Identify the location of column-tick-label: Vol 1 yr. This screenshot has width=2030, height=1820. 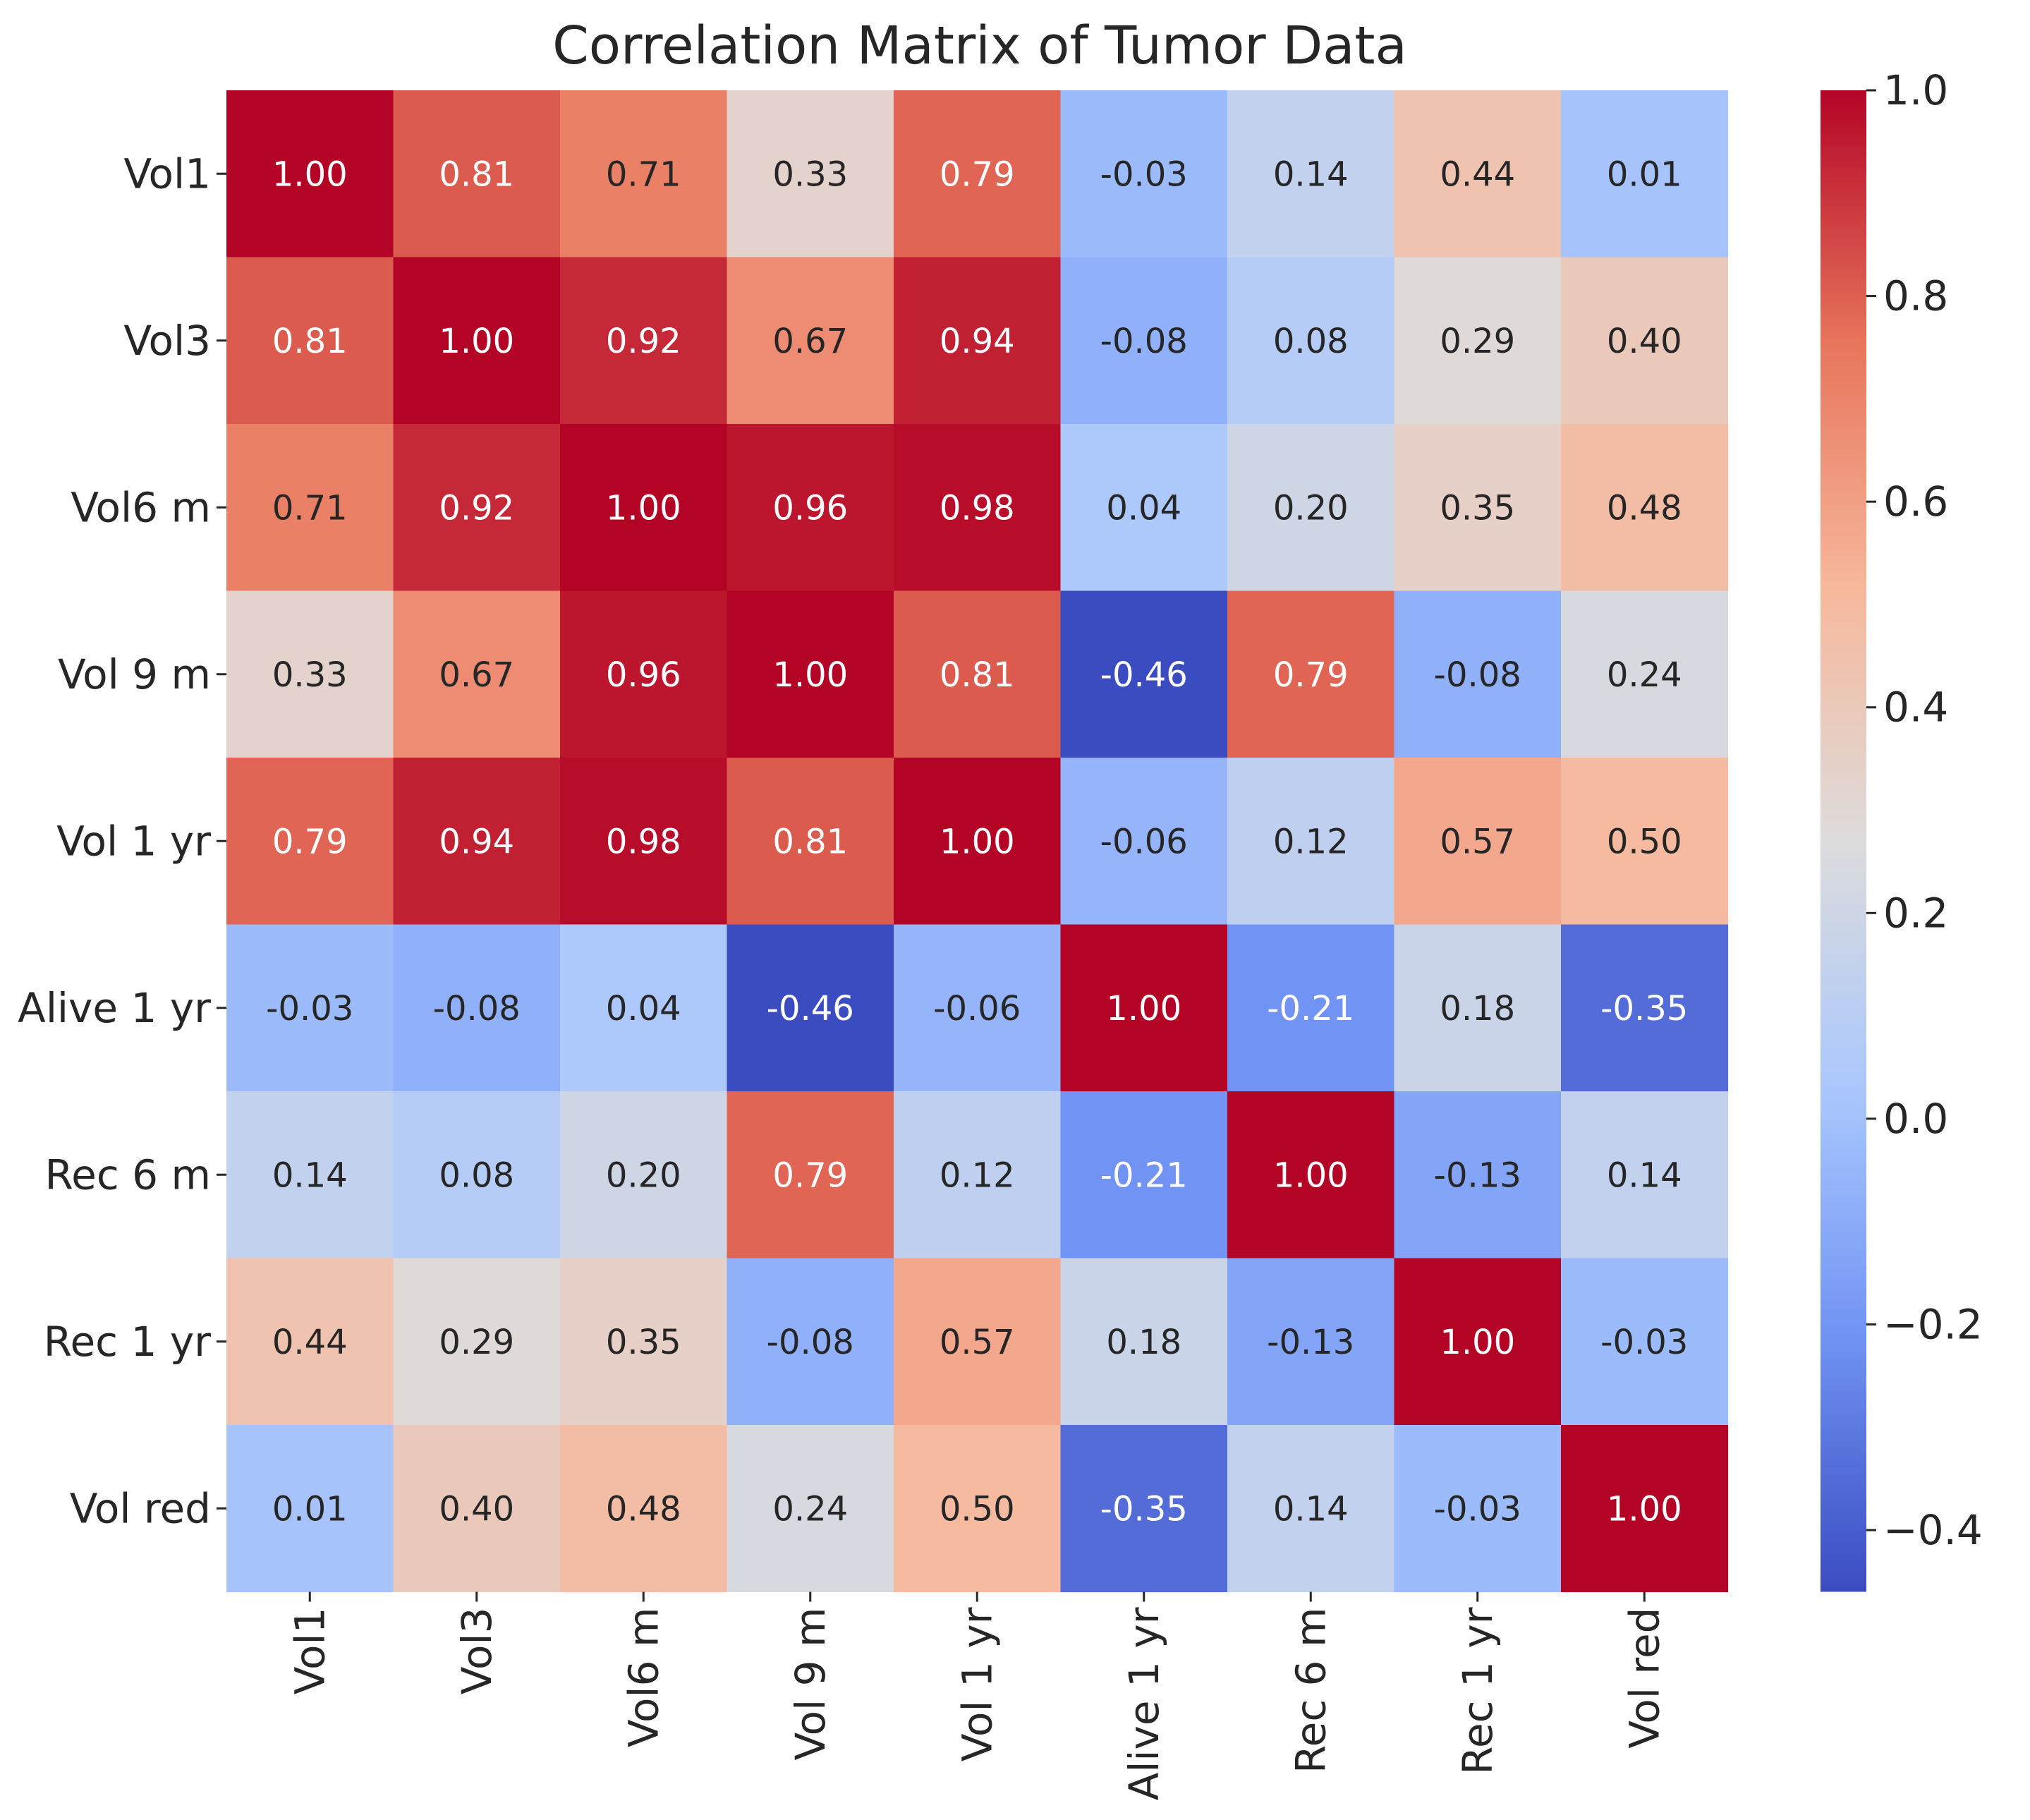
(977, 1684).